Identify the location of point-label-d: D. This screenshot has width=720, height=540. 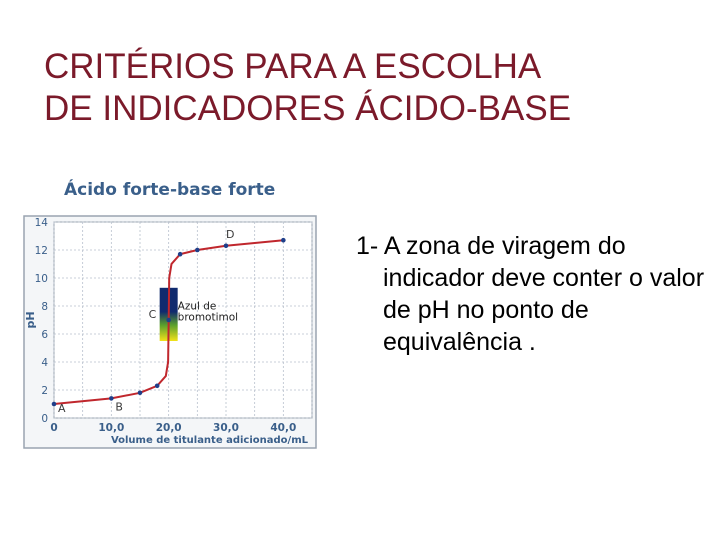
(230, 234).